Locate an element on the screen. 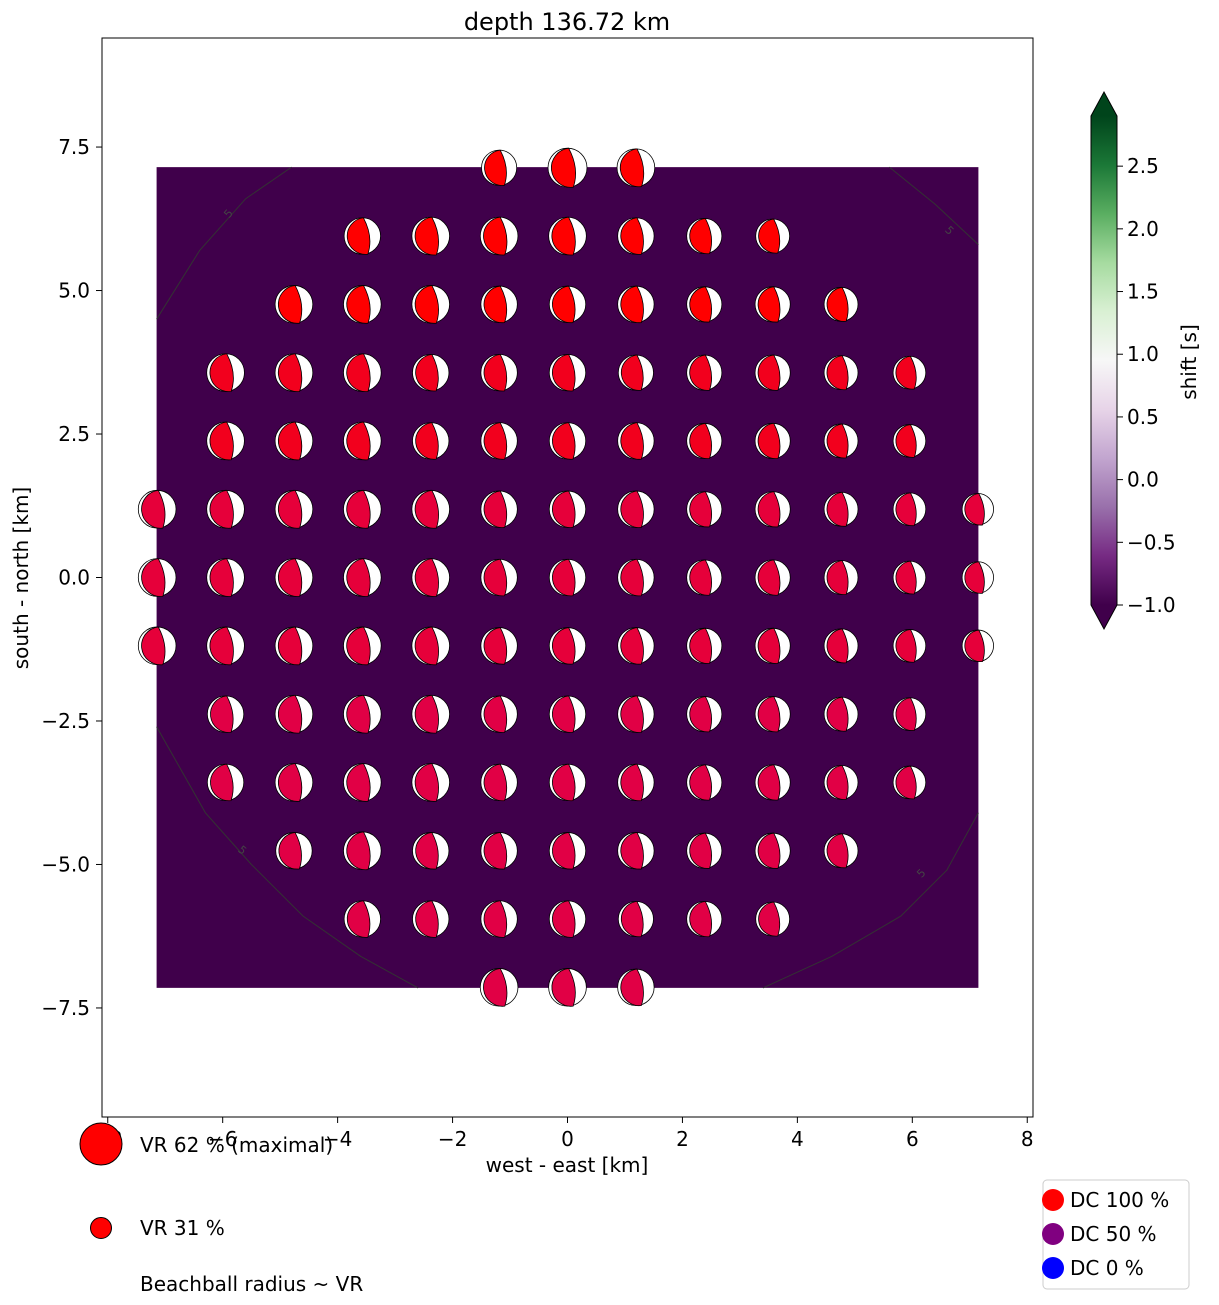  colorbar-tick-label: 2.5 is located at coordinates (1143, 166).